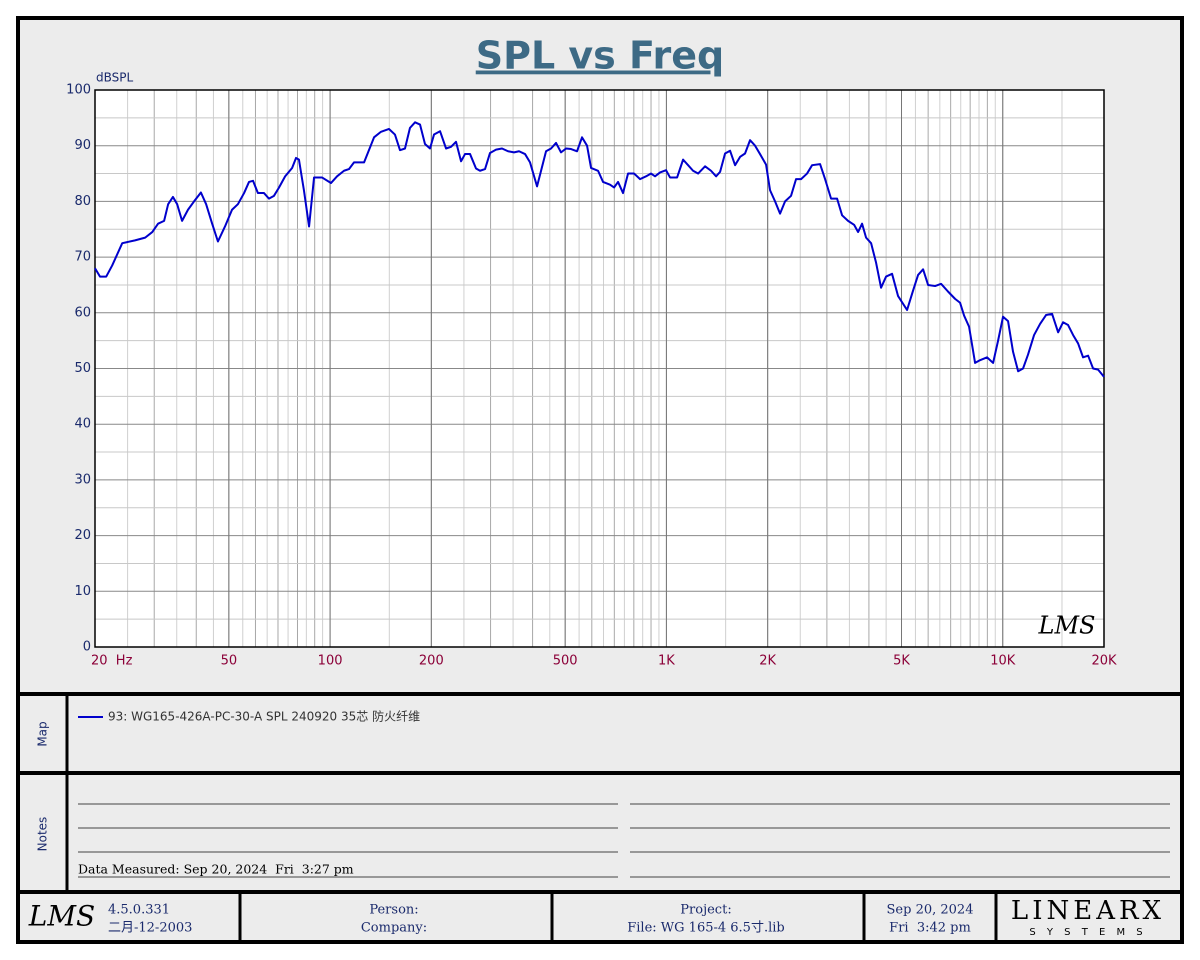 This screenshot has width=1200, height=960. What do you see at coordinates (330, 661) in the screenshot?
I see `x-tick-label: 100` at bounding box center [330, 661].